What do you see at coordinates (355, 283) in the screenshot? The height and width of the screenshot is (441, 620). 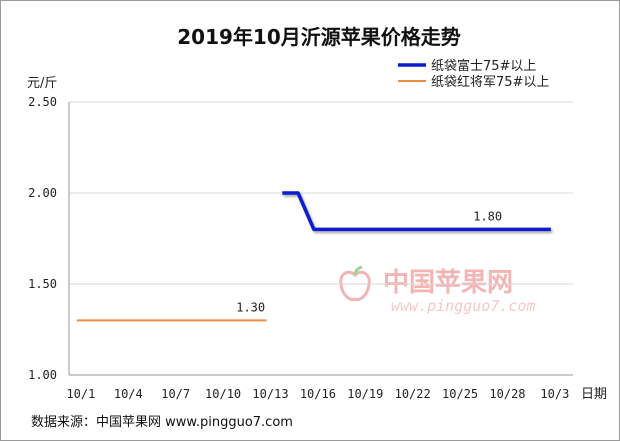 I see `apple-logo-icon` at bounding box center [355, 283].